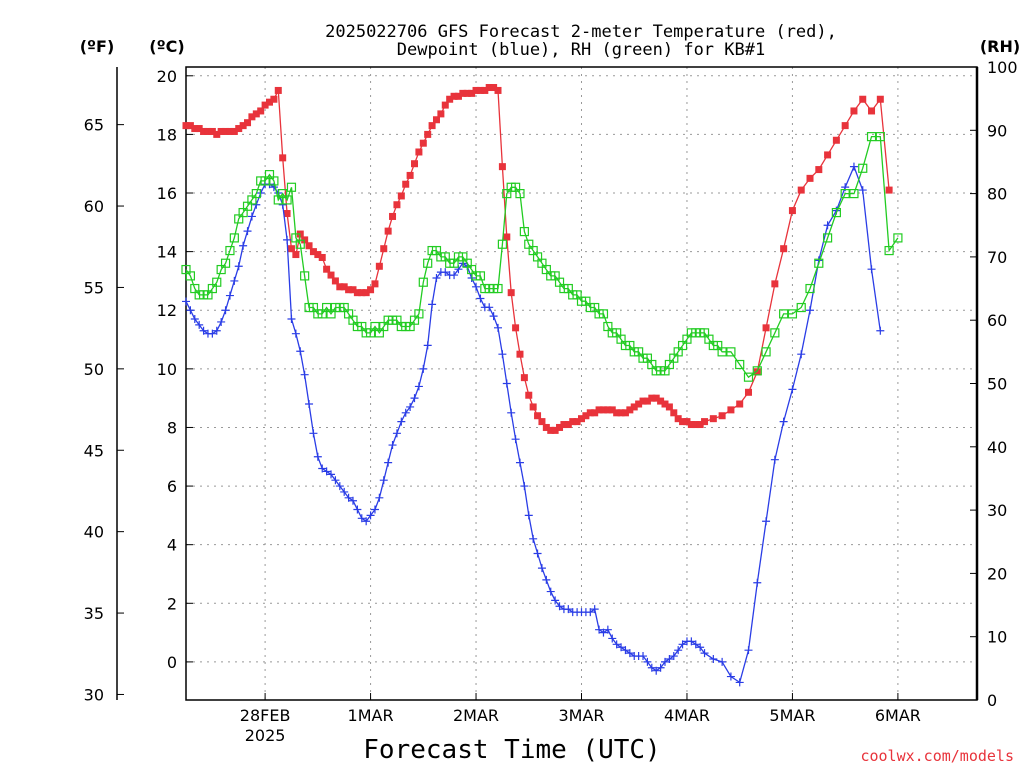 The image size is (1024, 768). I want to click on x-tick-label: 28FEB, so click(265, 715).